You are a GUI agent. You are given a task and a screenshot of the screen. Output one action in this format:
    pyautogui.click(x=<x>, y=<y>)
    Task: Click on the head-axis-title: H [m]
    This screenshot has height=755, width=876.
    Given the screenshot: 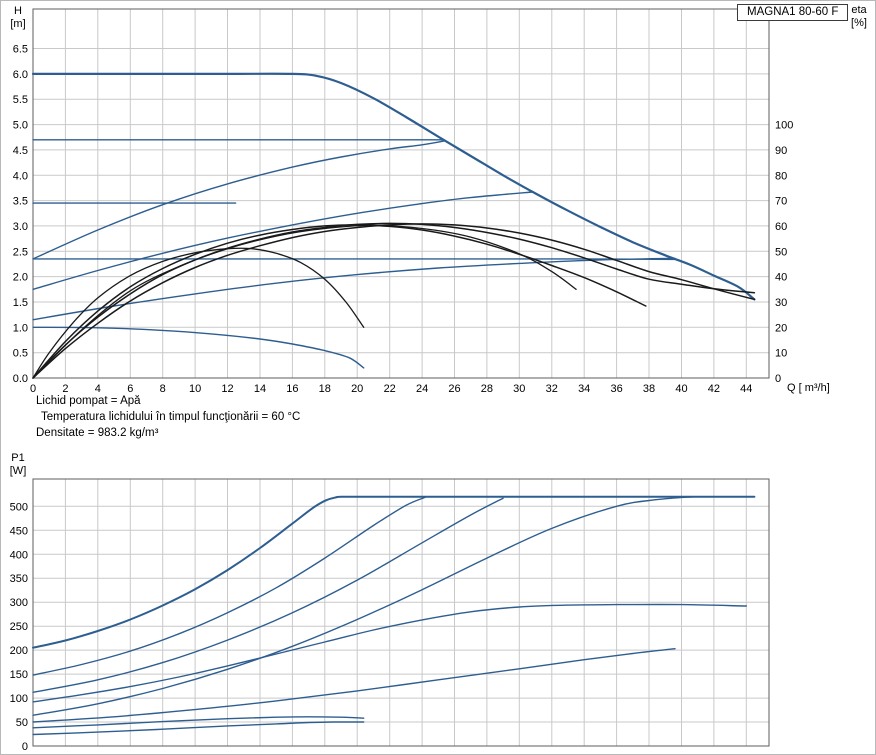 What is the action you would take?
    pyautogui.click(x=18, y=18)
    